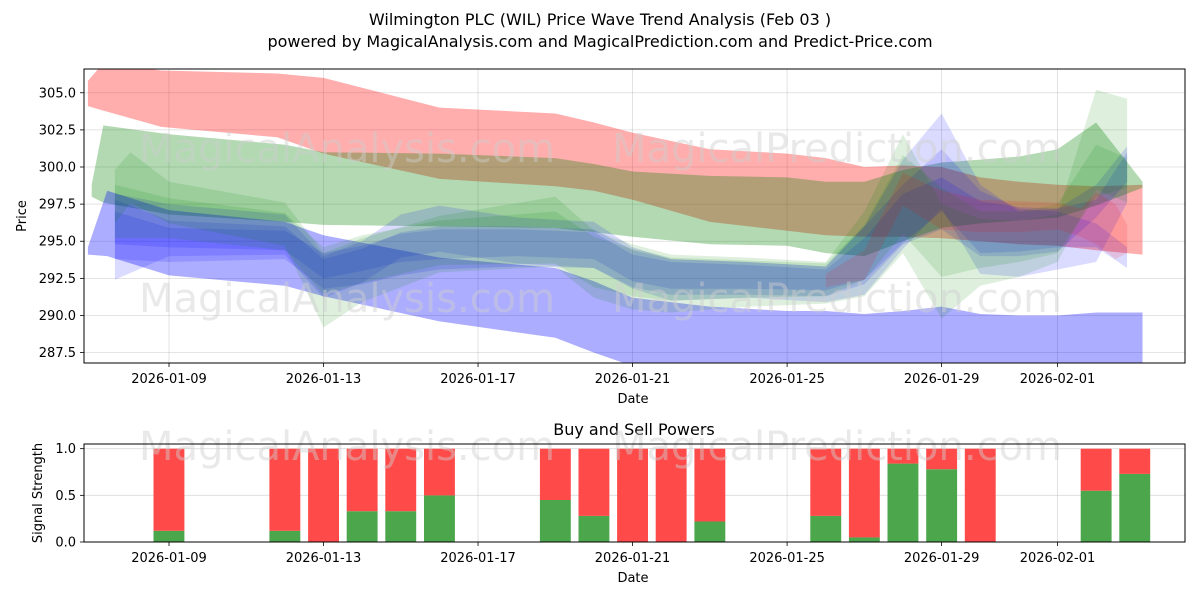 The image size is (1200, 604). I want to click on watermark-analysis-mid: MagicalAnalysis.com, so click(347, 299).